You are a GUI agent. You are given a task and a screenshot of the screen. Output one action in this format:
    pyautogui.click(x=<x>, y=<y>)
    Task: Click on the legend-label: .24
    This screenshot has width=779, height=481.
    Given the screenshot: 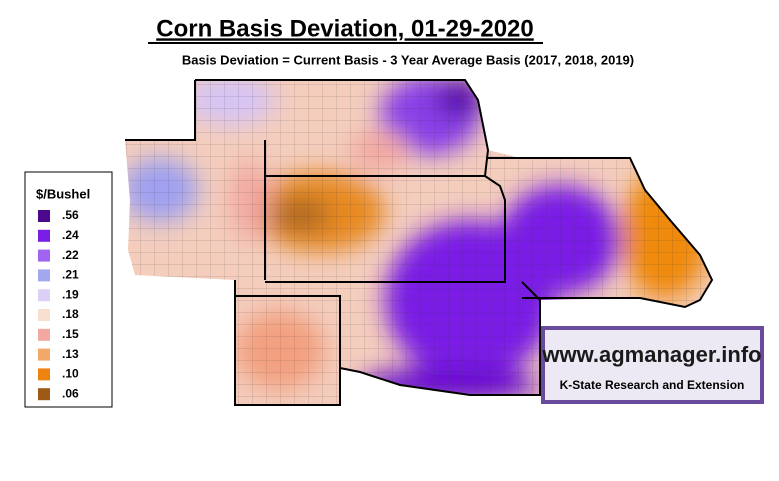 What is the action you would take?
    pyautogui.click(x=70, y=235)
    